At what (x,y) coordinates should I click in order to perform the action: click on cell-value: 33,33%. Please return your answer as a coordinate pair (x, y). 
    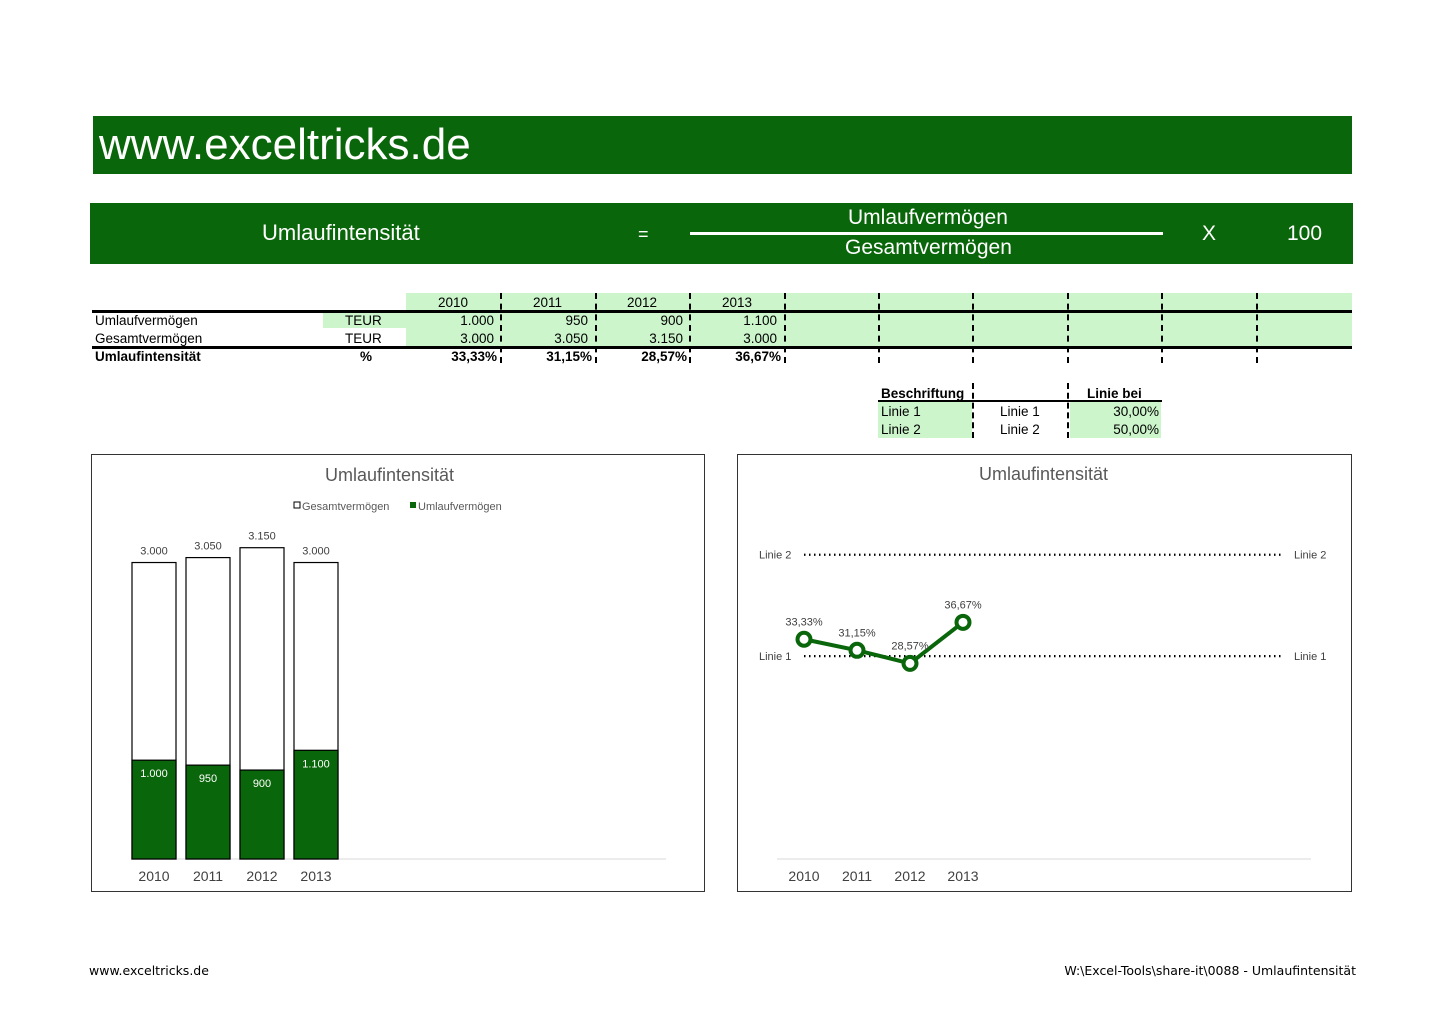
    Looking at the image, I should click on (474, 356).